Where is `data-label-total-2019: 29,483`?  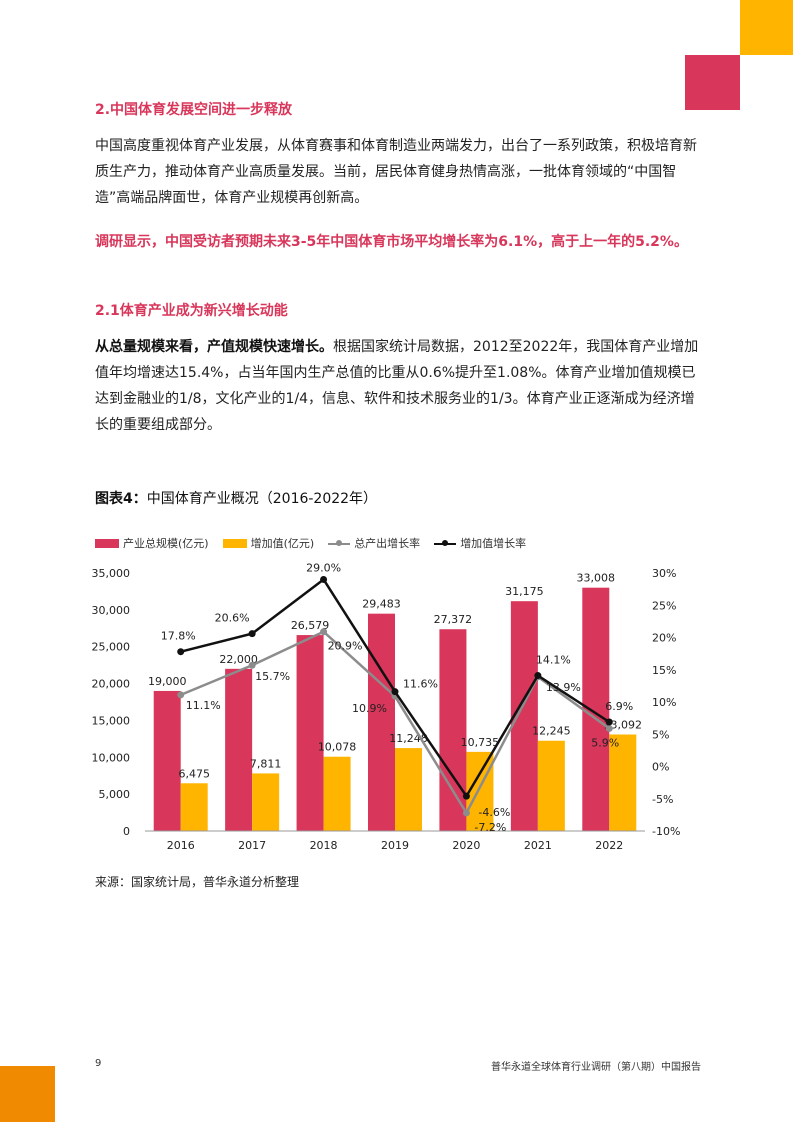
data-label-total-2019: 29,483 is located at coordinates (381, 604).